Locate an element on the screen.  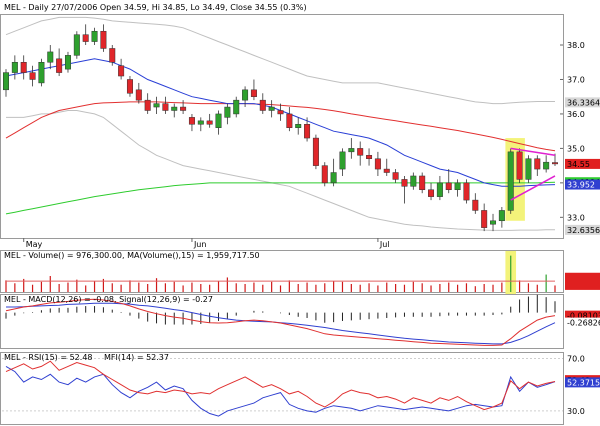
rsi-value-tag: 52.3715 is located at coordinates (583, 382).